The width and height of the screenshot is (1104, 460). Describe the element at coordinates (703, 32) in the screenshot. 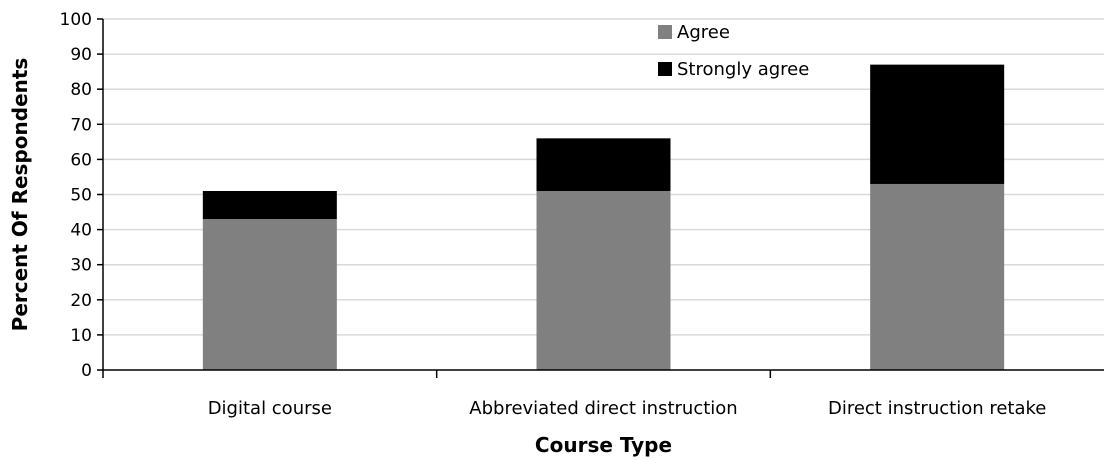

I see `legend-label-agree: Agree` at that location.